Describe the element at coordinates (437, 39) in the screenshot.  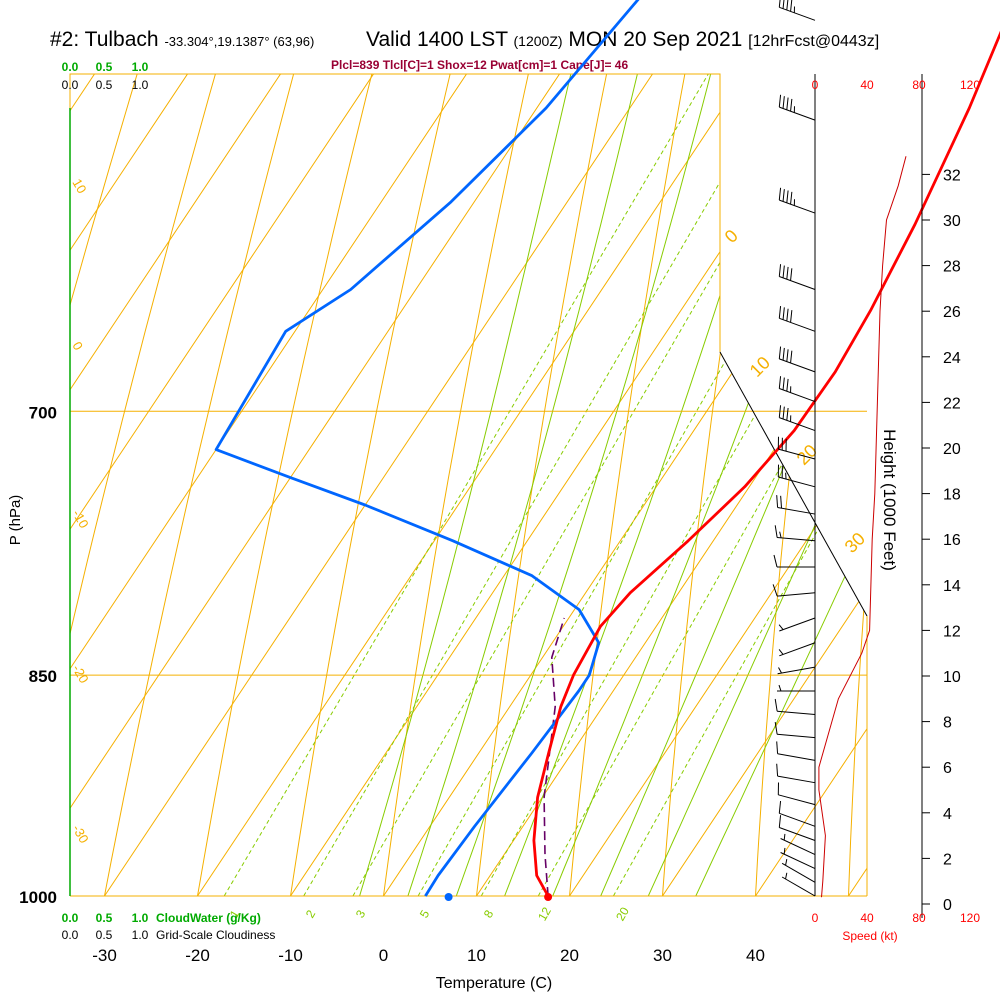
I see `valid-label: Valid 1400 LST` at that location.